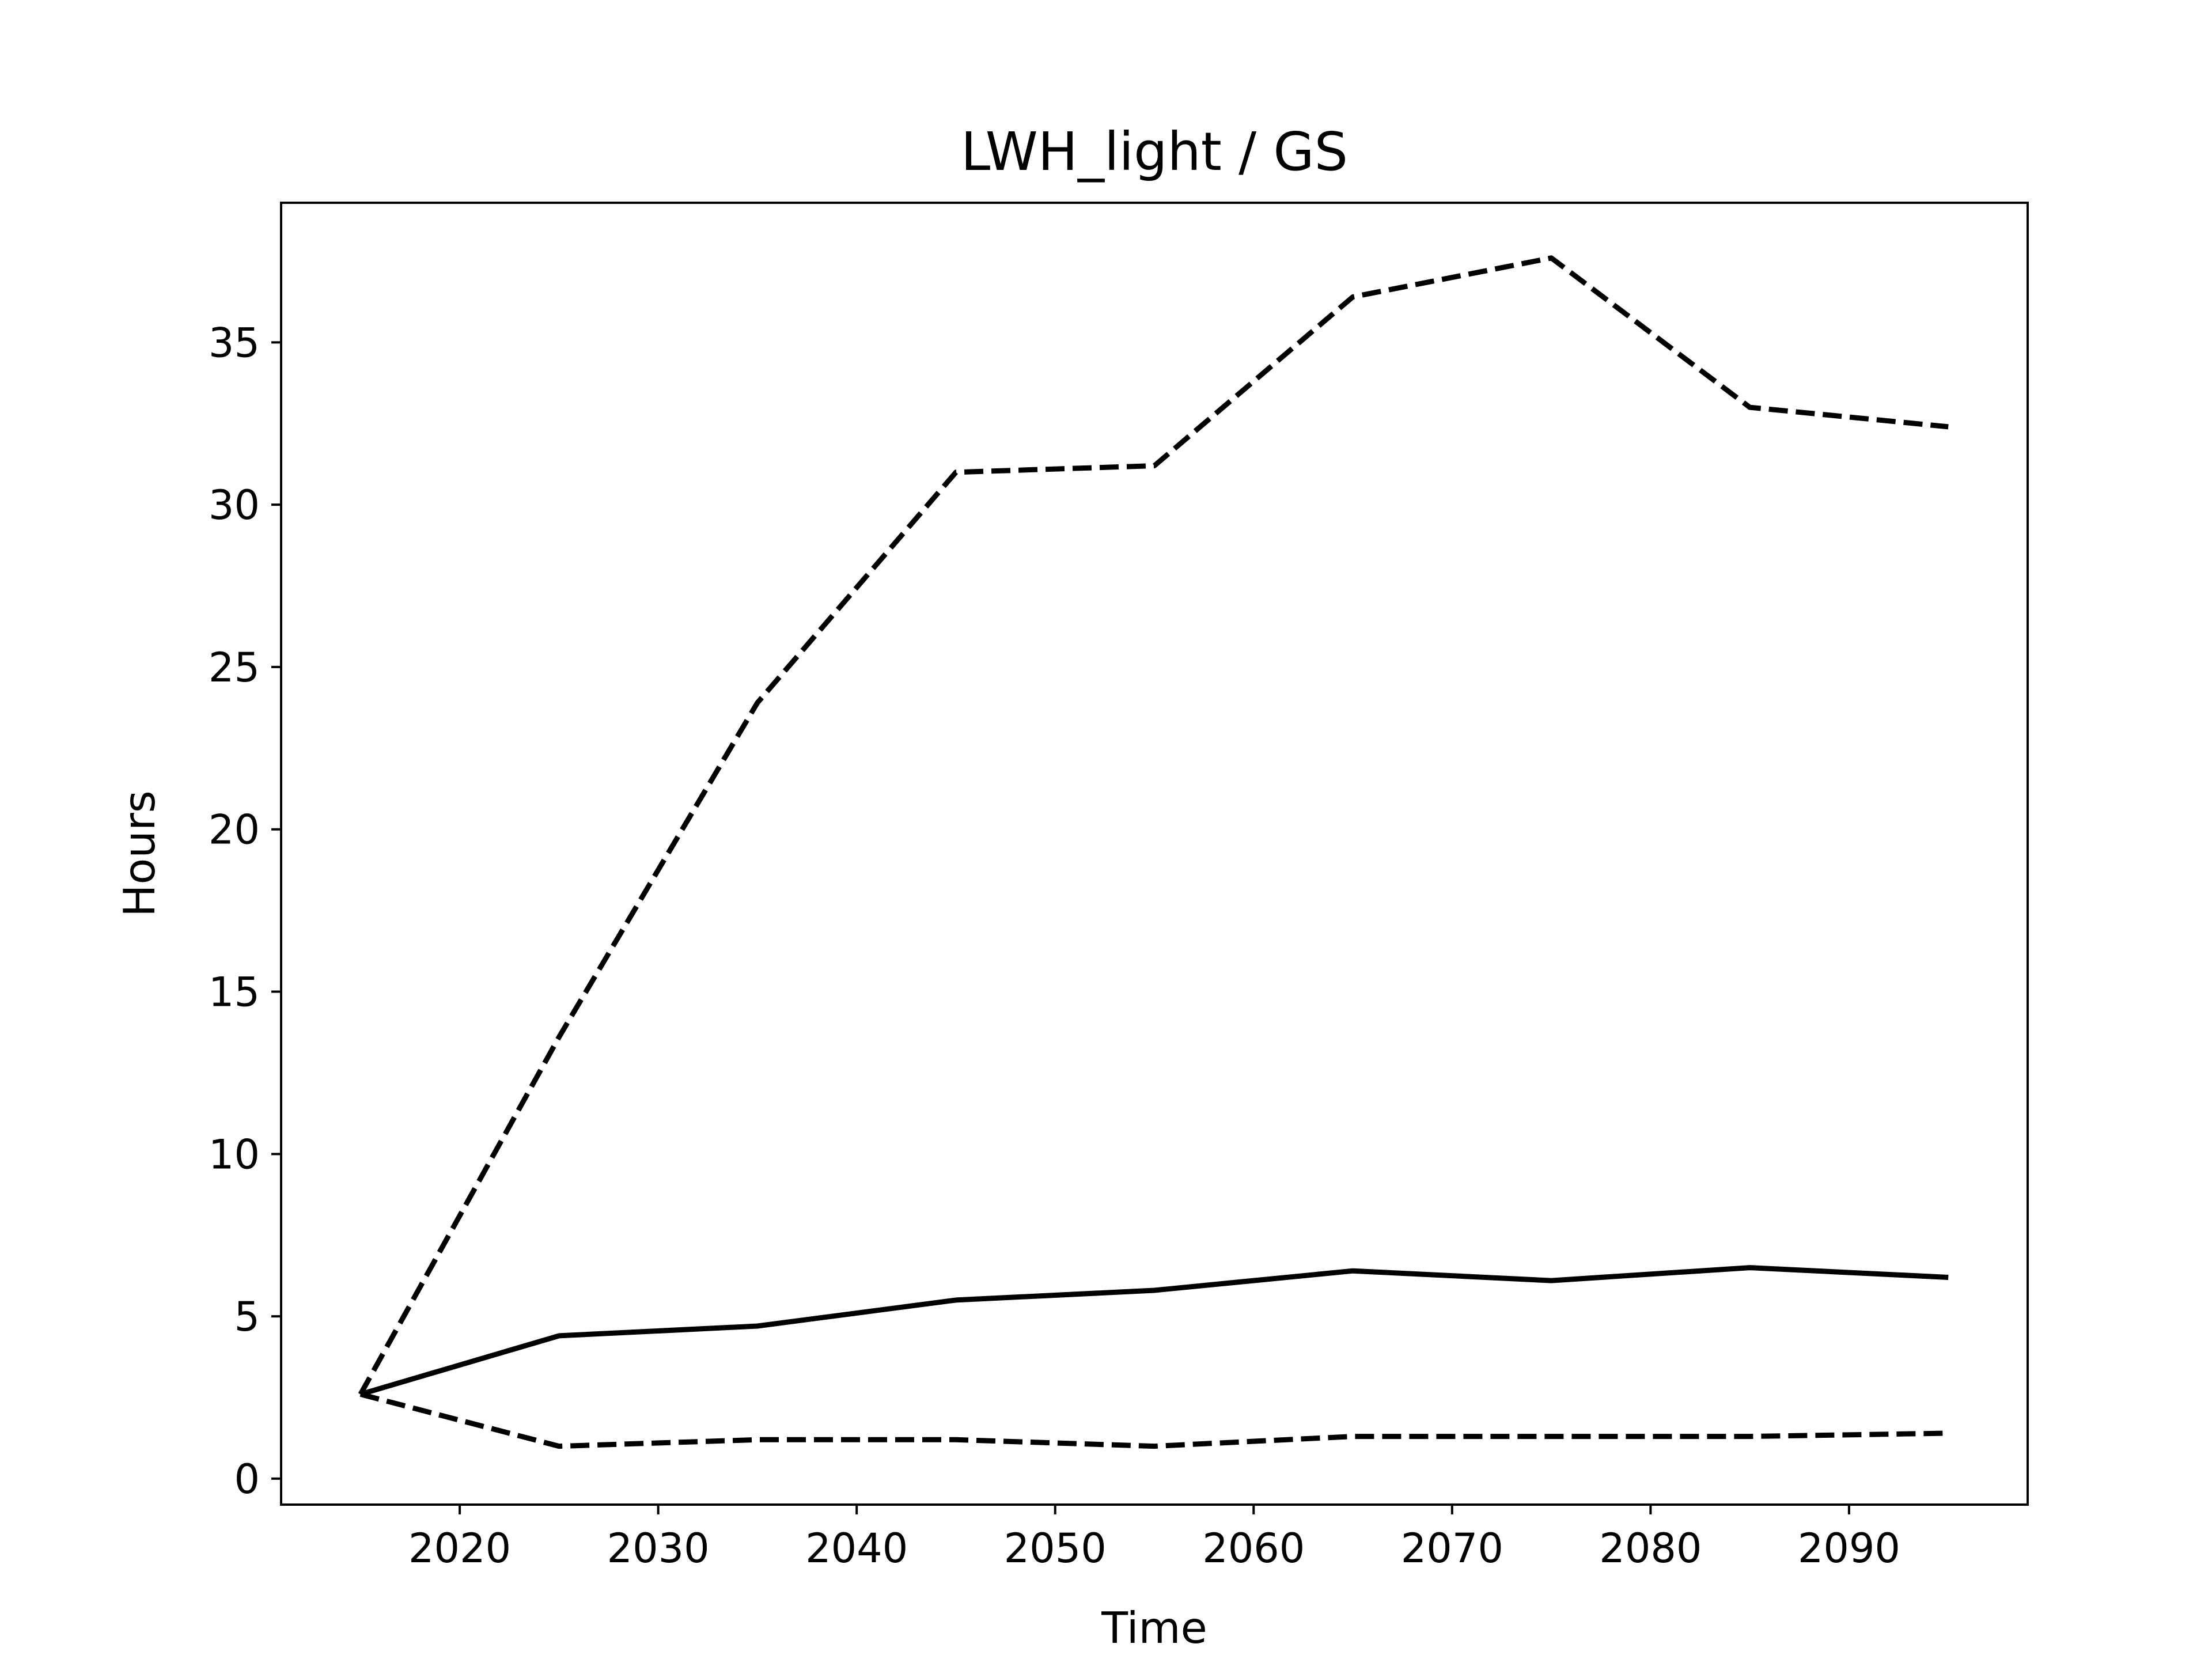  Describe the element at coordinates (234, 342) in the screenshot. I see `y-tick-label: 35` at that location.